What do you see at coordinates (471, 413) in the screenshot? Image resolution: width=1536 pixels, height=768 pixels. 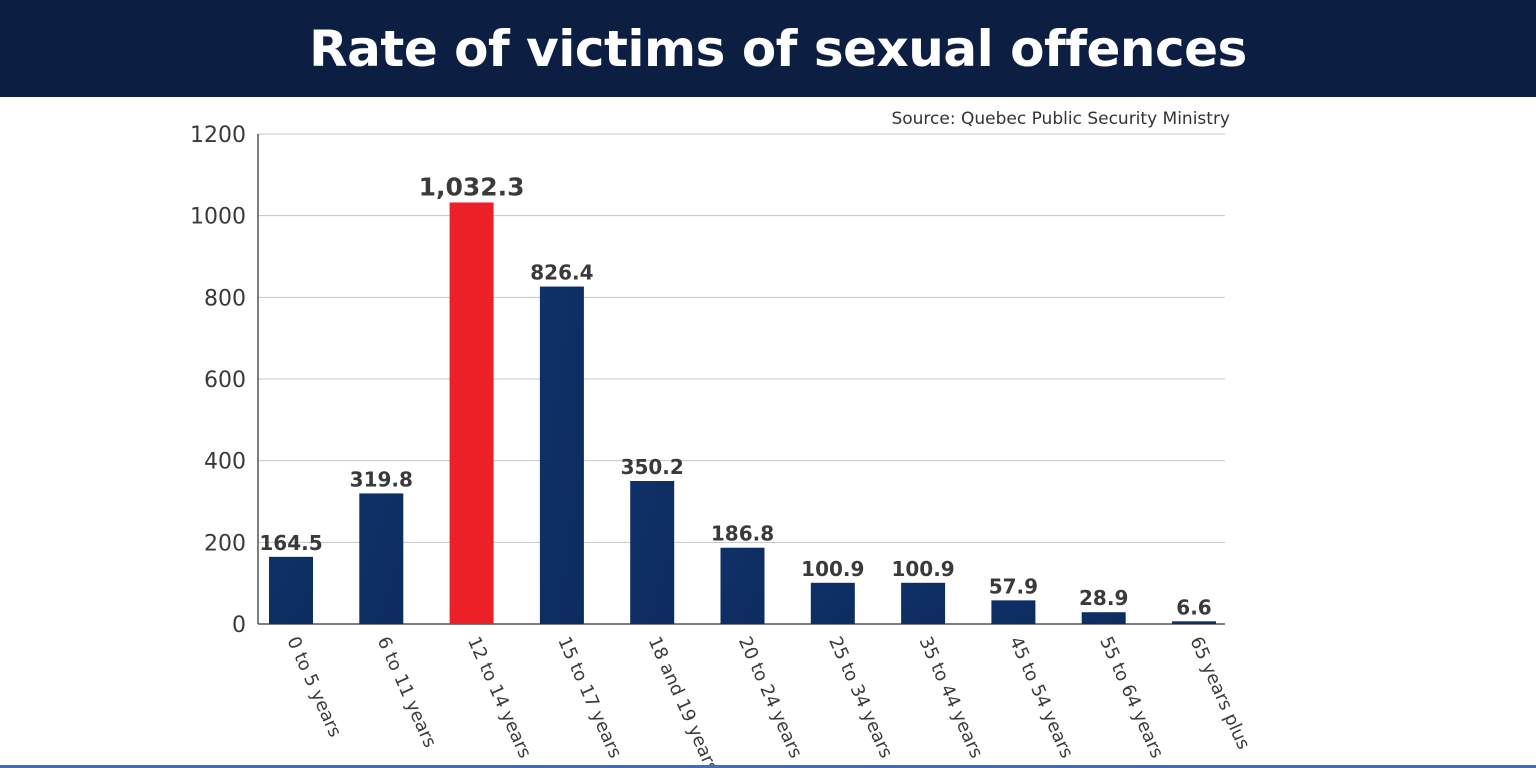 I see `bar-12-to-14-years` at bounding box center [471, 413].